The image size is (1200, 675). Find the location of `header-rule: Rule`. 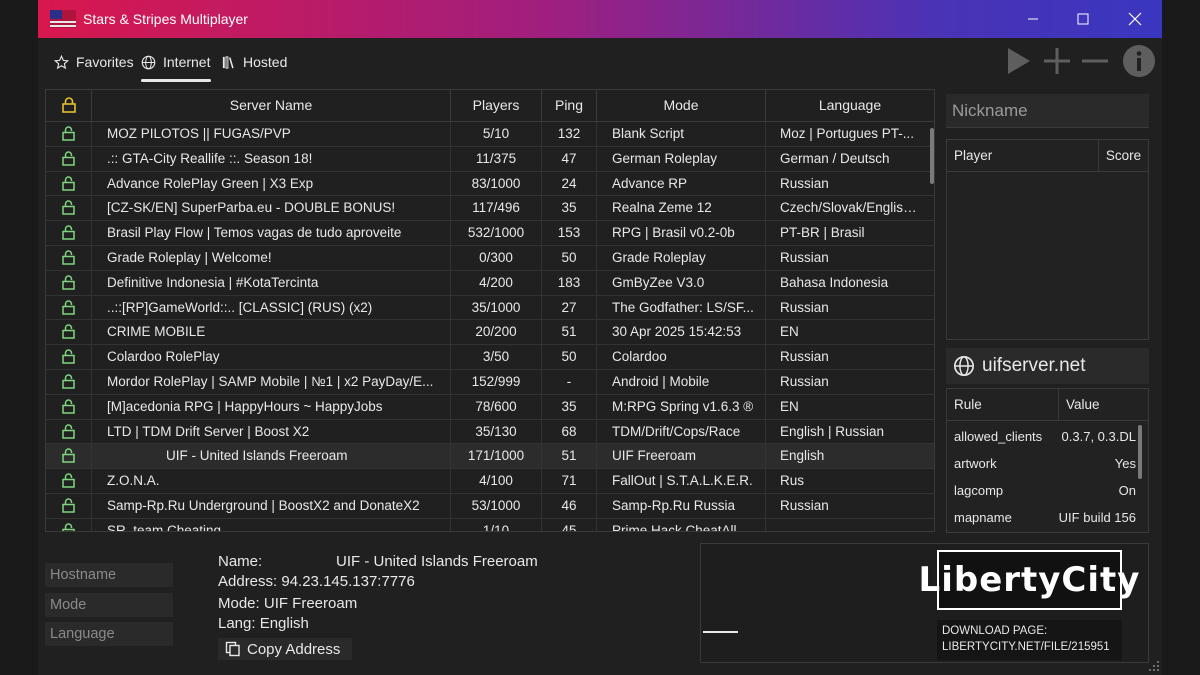

header-rule: Rule is located at coordinates (1003, 404).